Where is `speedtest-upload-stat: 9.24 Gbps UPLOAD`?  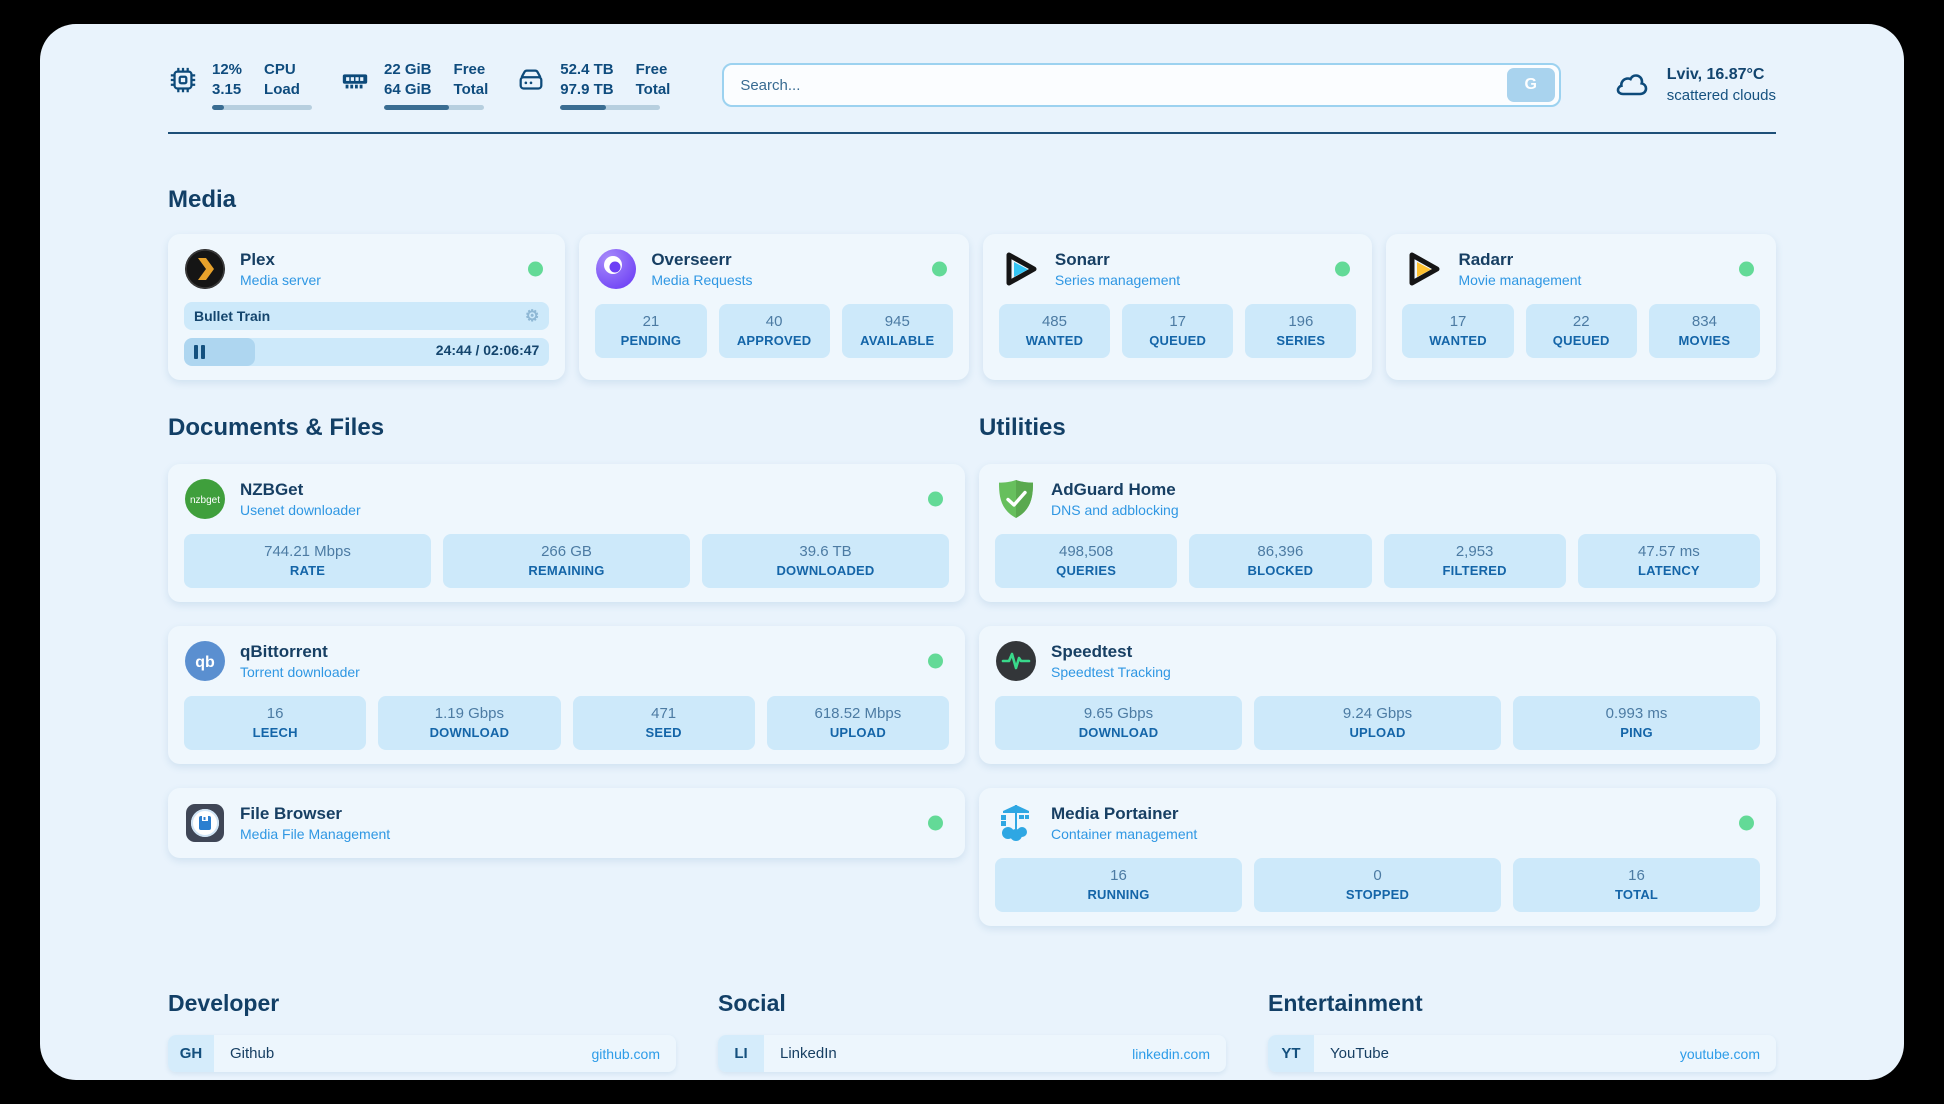
speedtest-upload-stat: 9.24 Gbps UPLOAD is located at coordinates (1377, 723).